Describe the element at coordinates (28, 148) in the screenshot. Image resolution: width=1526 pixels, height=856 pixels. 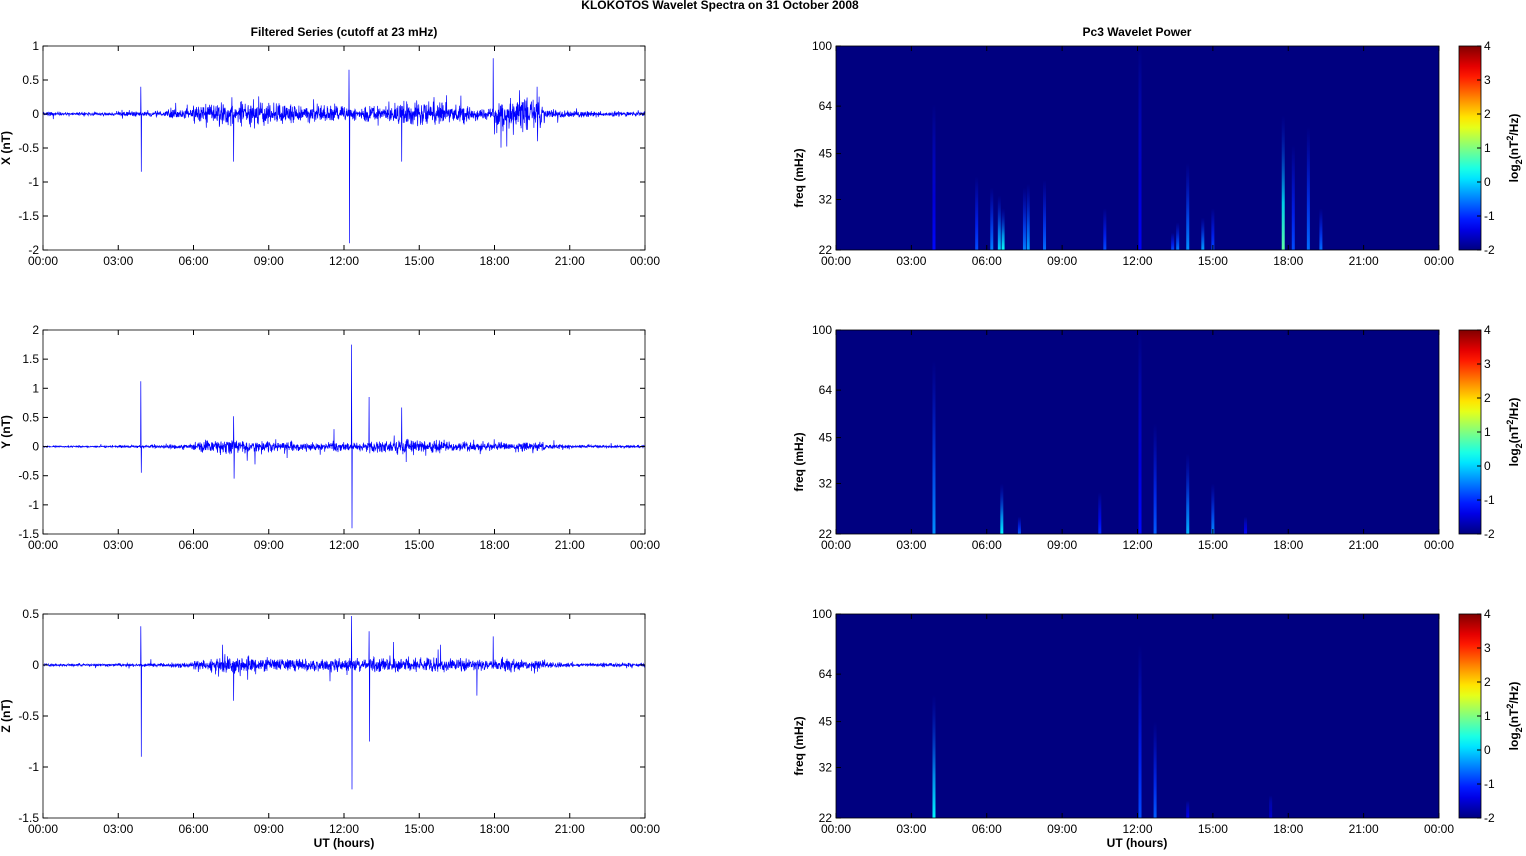
I see `y-tick-label: -0.5` at that location.